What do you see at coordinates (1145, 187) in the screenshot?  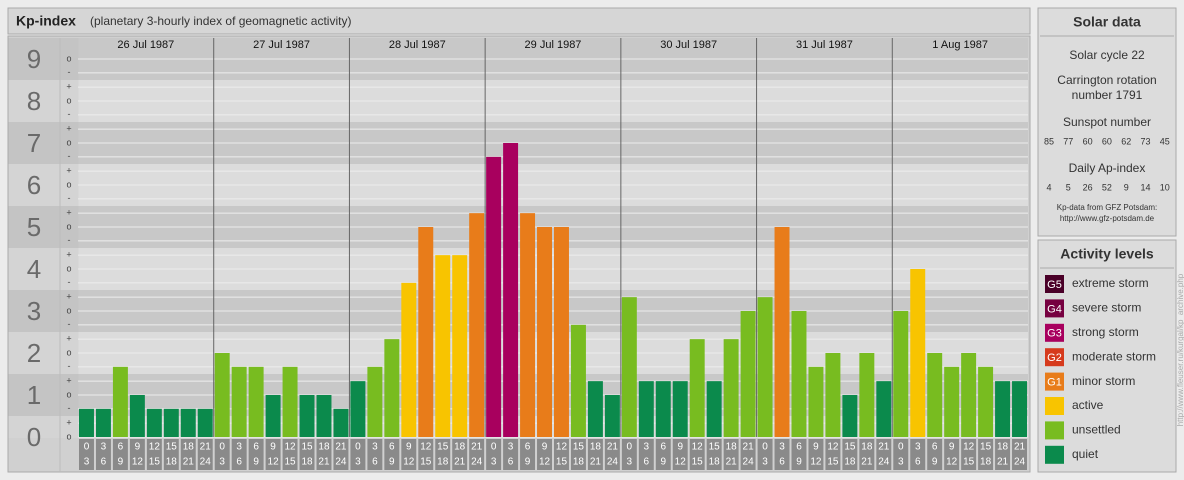 I see `ap-value: 14` at bounding box center [1145, 187].